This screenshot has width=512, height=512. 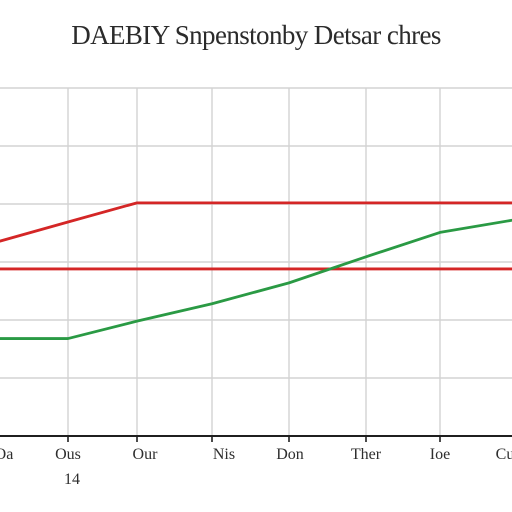 What do you see at coordinates (256, 35) in the screenshot?
I see `chart-title: DAEBIY Snpenstonby Detsar chres` at bounding box center [256, 35].